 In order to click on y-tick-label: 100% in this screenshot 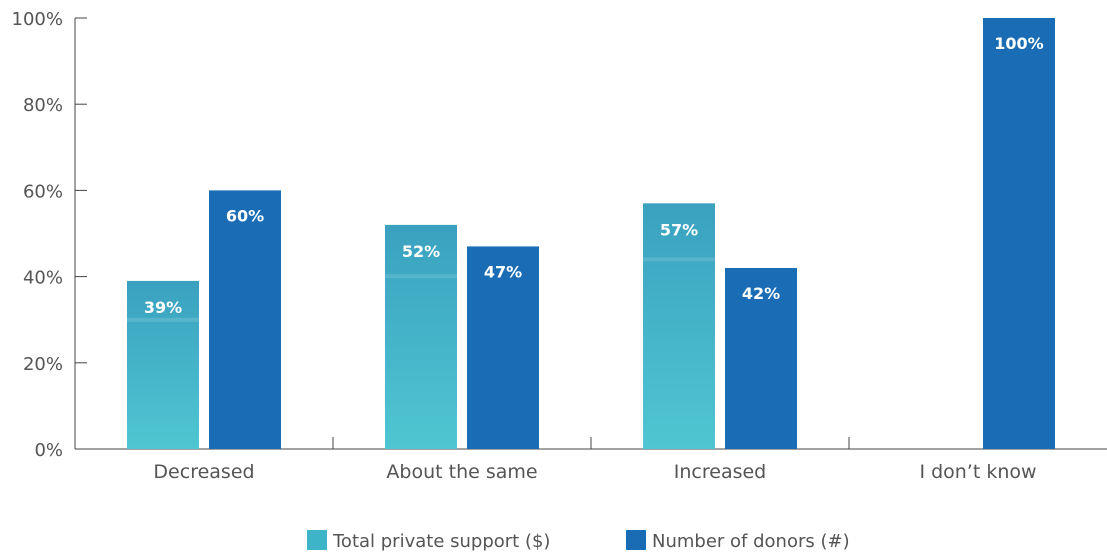, I will do `click(37, 19)`.